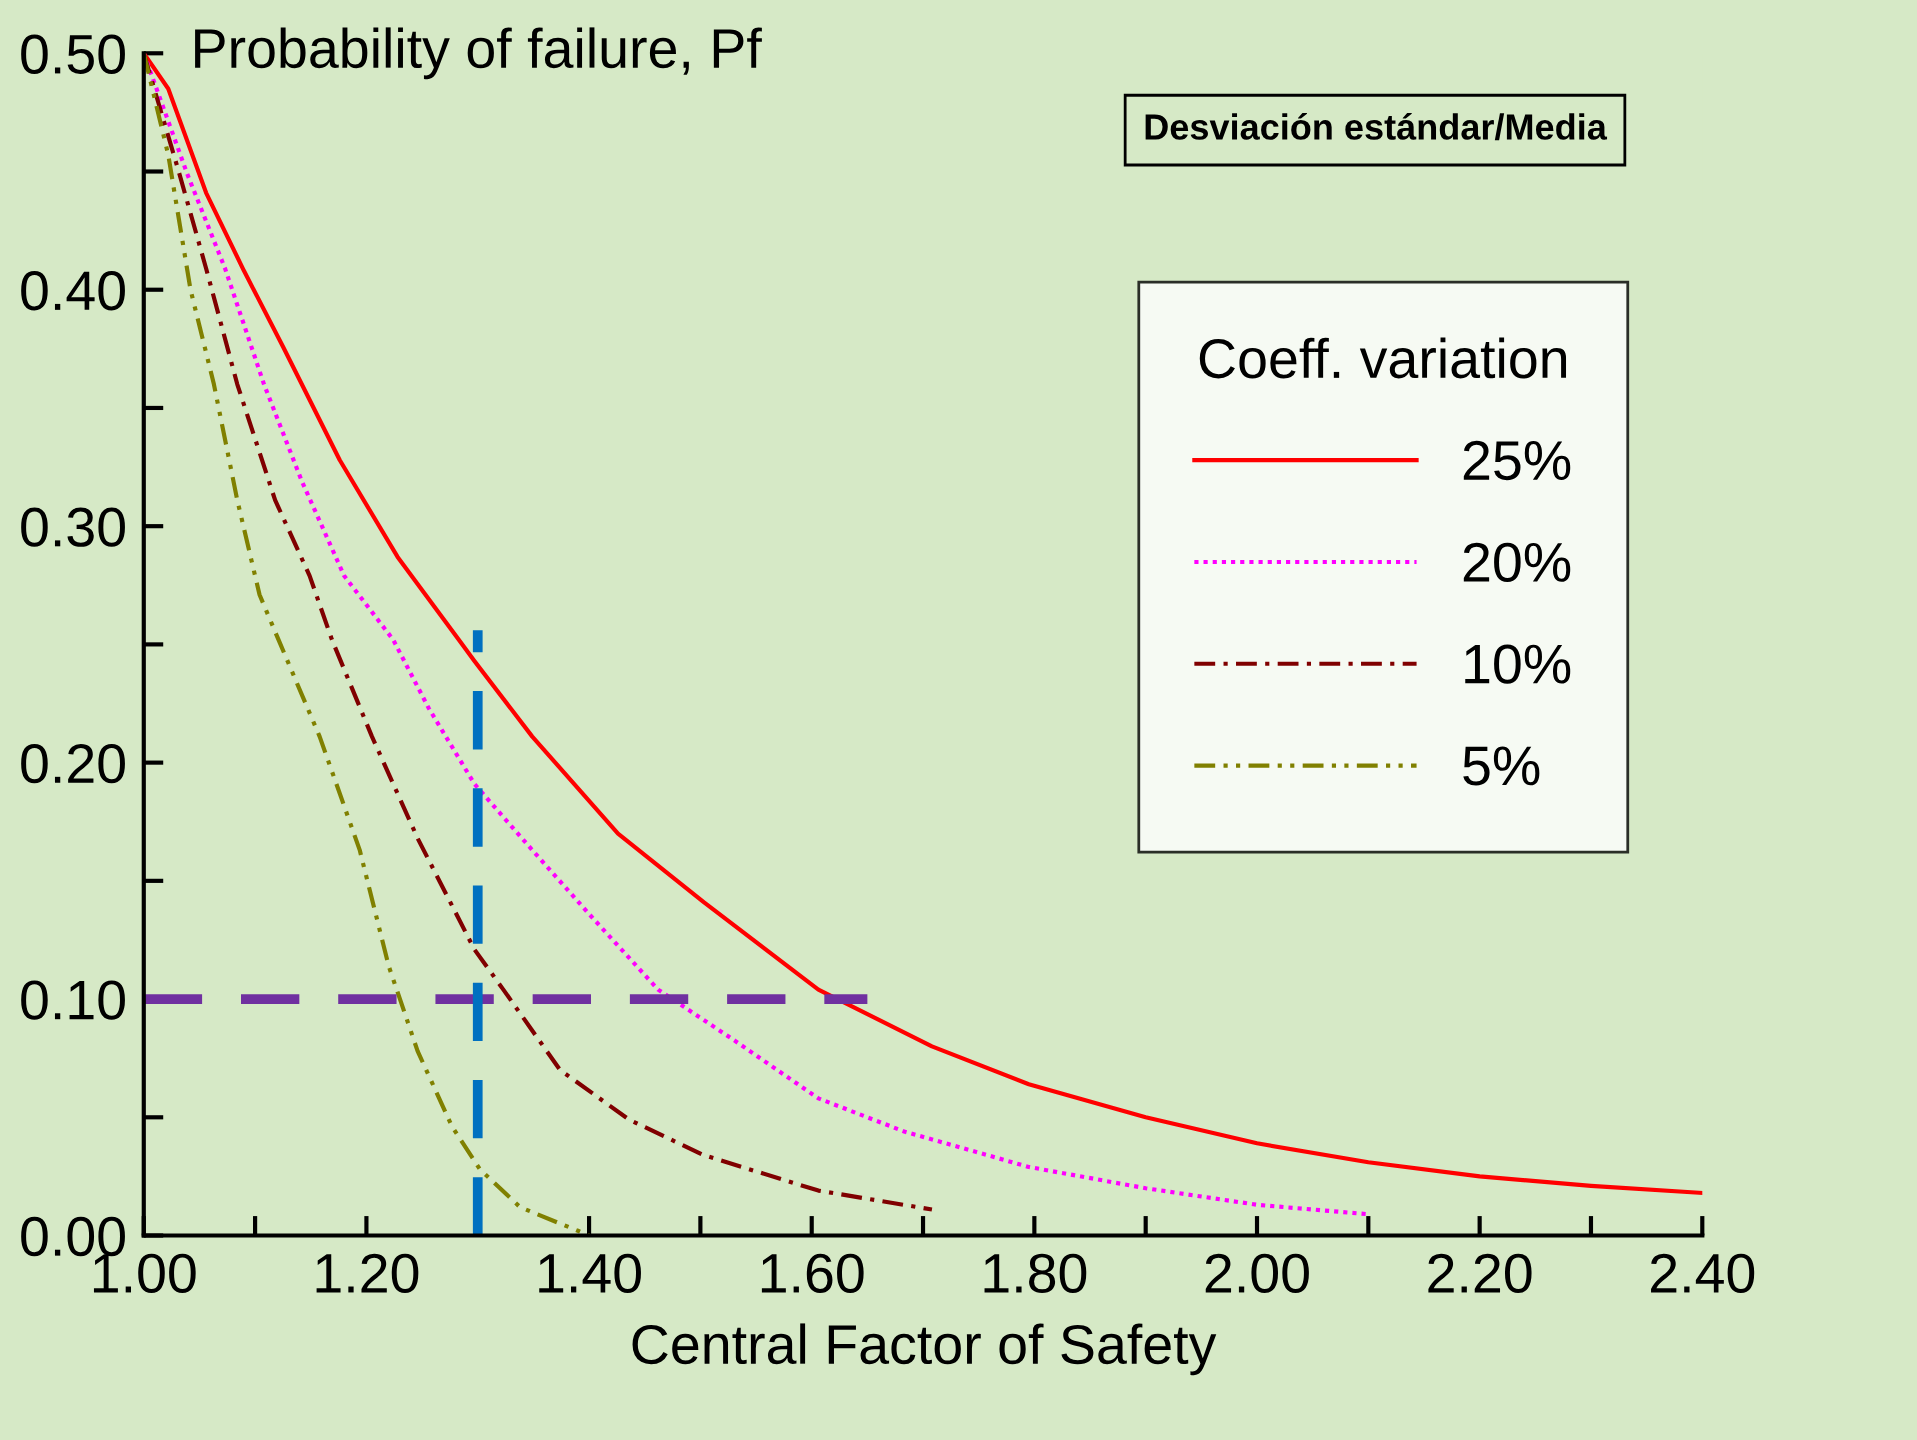 The image size is (1917, 1440). What do you see at coordinates (1517, 562) in the screenshot?
I see `legend-label: 20%` at bounding box center [1517, 562].